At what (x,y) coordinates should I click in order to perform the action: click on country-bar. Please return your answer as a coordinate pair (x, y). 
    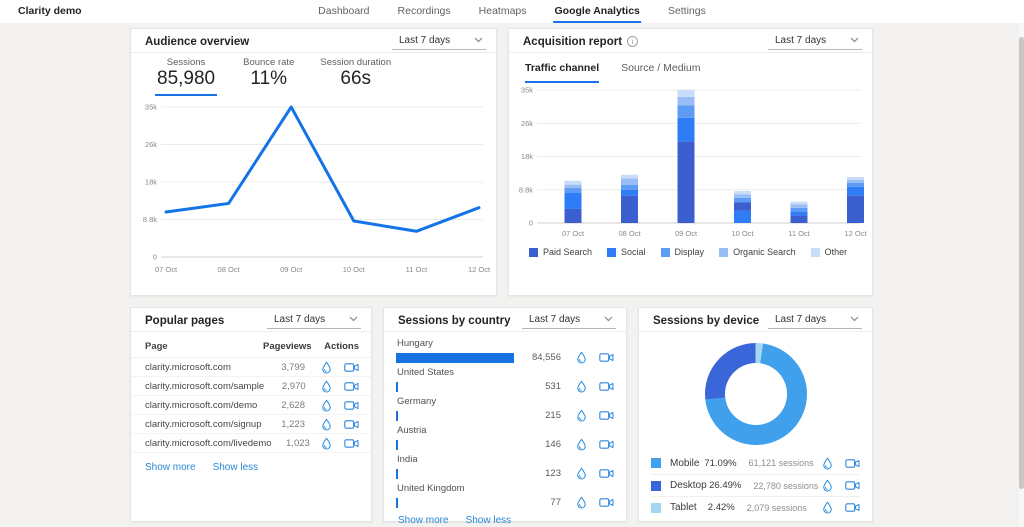
    Looking at the image, I should click on (455, 357).